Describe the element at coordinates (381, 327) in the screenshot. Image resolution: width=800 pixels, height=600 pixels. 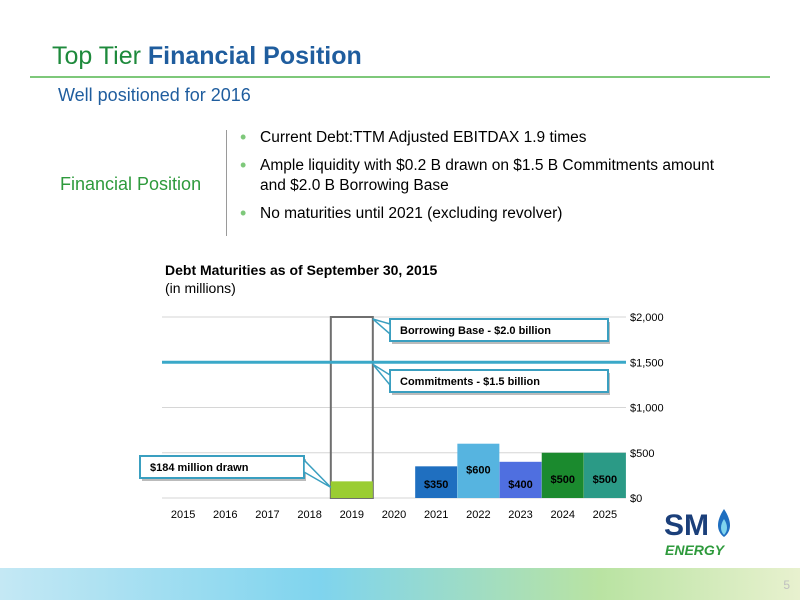
I see `borrowing-base-callout-pointer` at that location.